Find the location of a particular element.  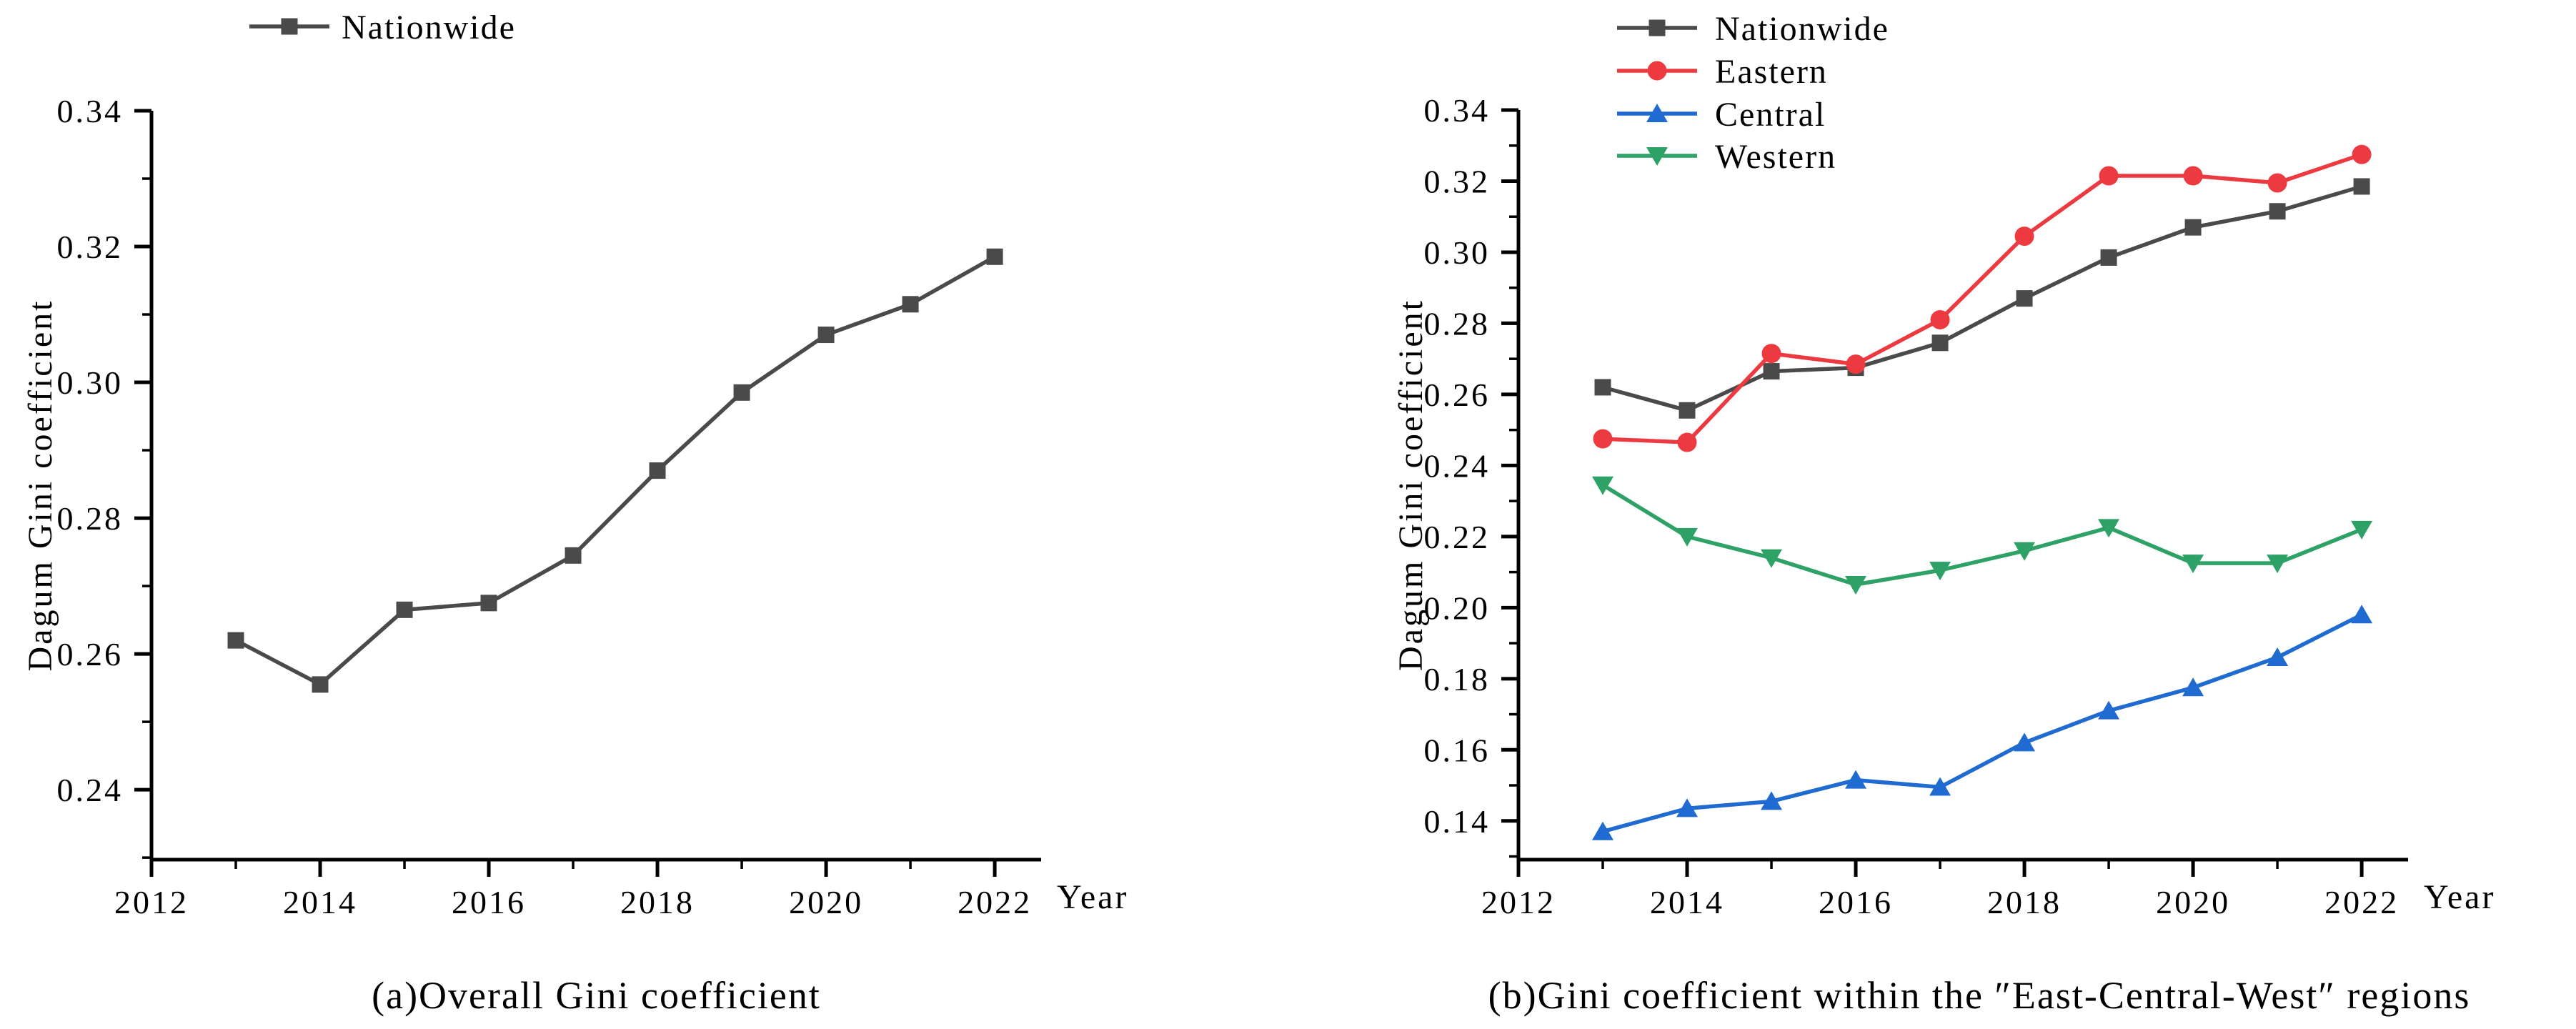

y-tick-label: 0.14 is located at coordinates (1457, 821).